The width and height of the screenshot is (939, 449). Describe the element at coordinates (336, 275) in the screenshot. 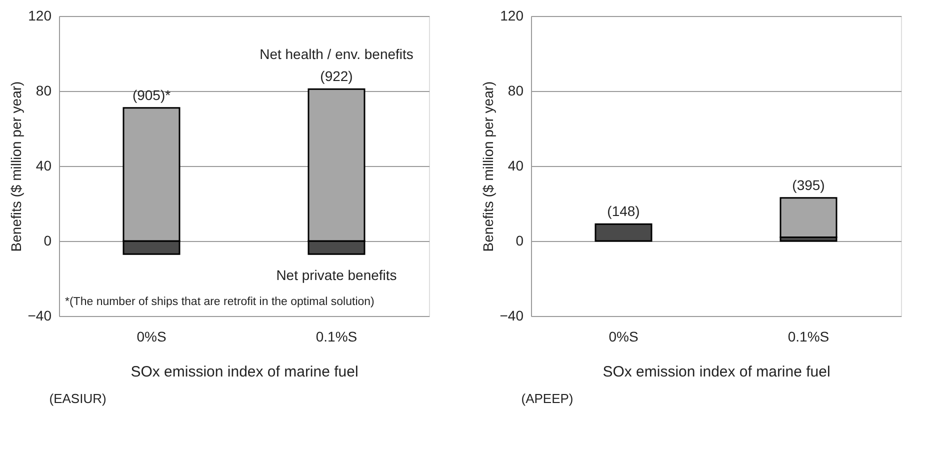

I see `series-label: Net private benefits` at that location.